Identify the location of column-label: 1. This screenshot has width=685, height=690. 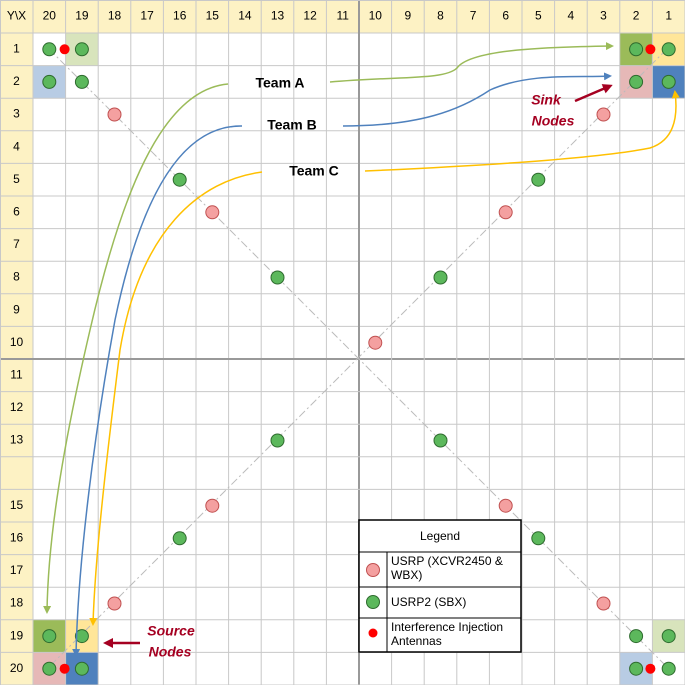
(668, 16).